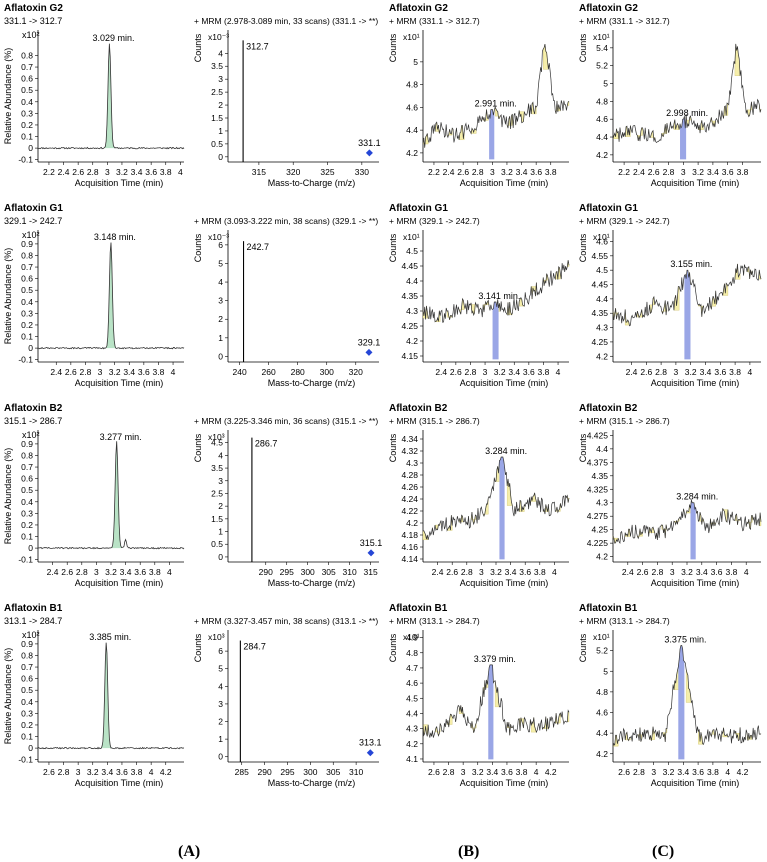  Describe the element at coordinates (220, 245) in the screenshot. I see `y-tick-label: 6` at that location.